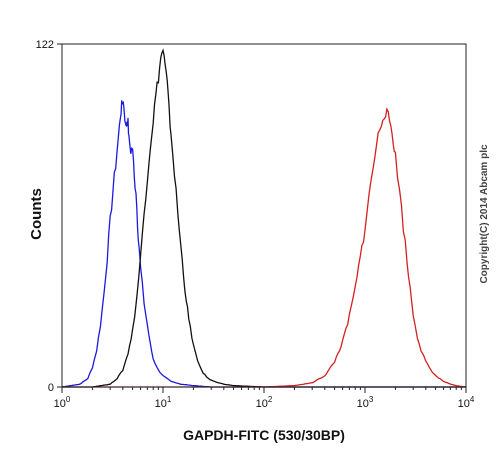 The height and width of the screenshot is (476, 504). Describe the element at coordinates (264, 435) in the screenshot. I see `x-axis-label: GAPDH-FITC (530/30BP)` at that location.